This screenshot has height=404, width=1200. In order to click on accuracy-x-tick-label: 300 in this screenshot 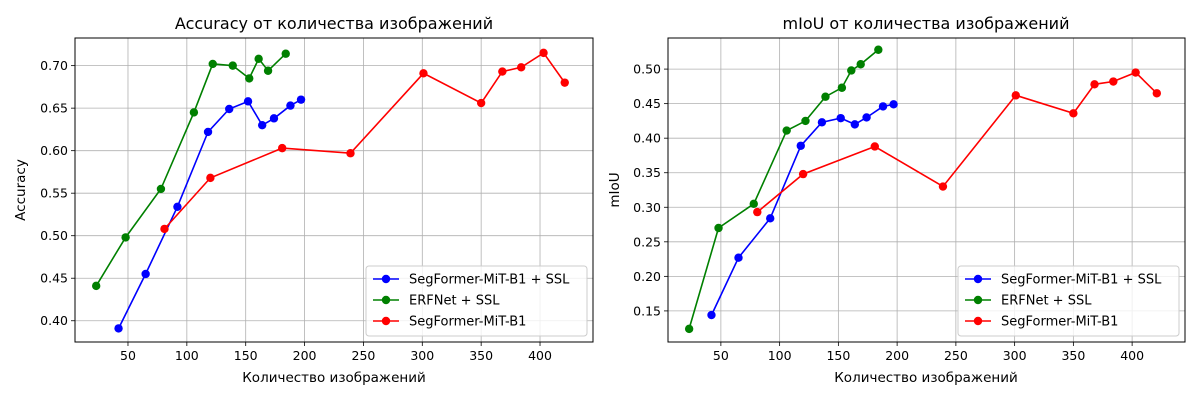, I will do `click(422, 355)`.